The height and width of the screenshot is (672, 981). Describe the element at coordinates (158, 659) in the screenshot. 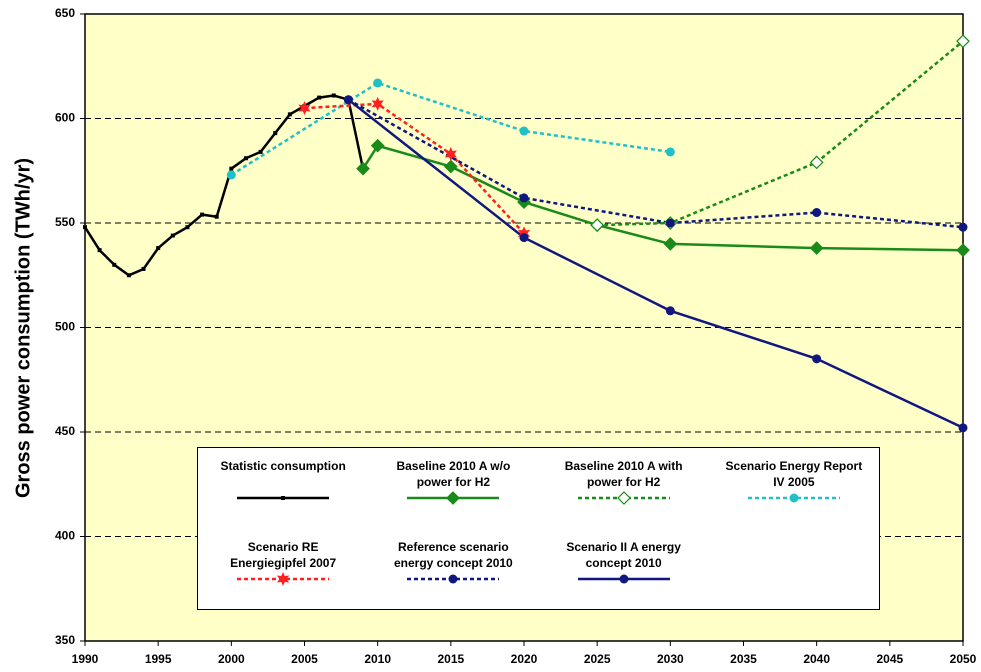

I see `x-tick-label: 1995` at that location.